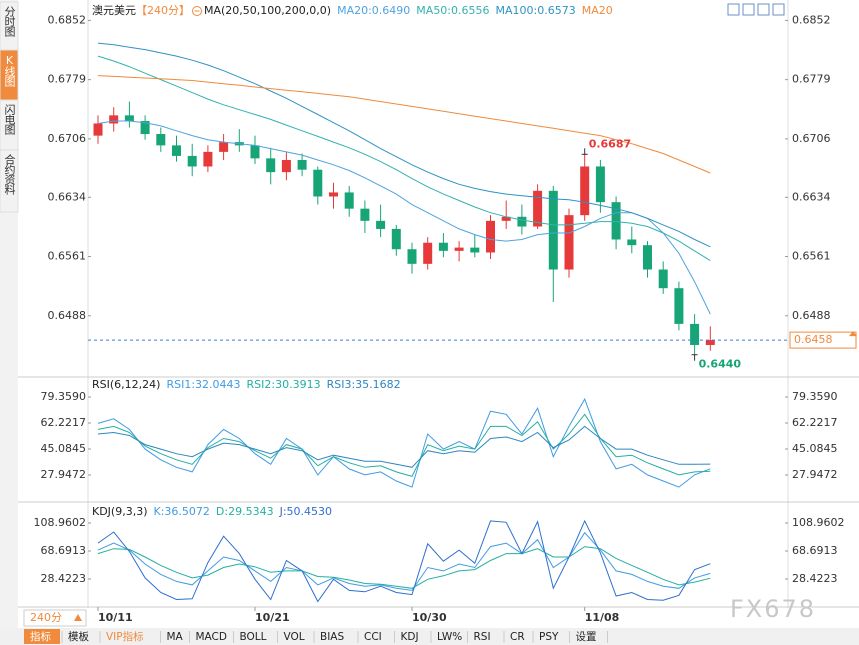  Describe the element at coordinates (197, 11) in the screenshot. I see `collapse-icon` at that location.